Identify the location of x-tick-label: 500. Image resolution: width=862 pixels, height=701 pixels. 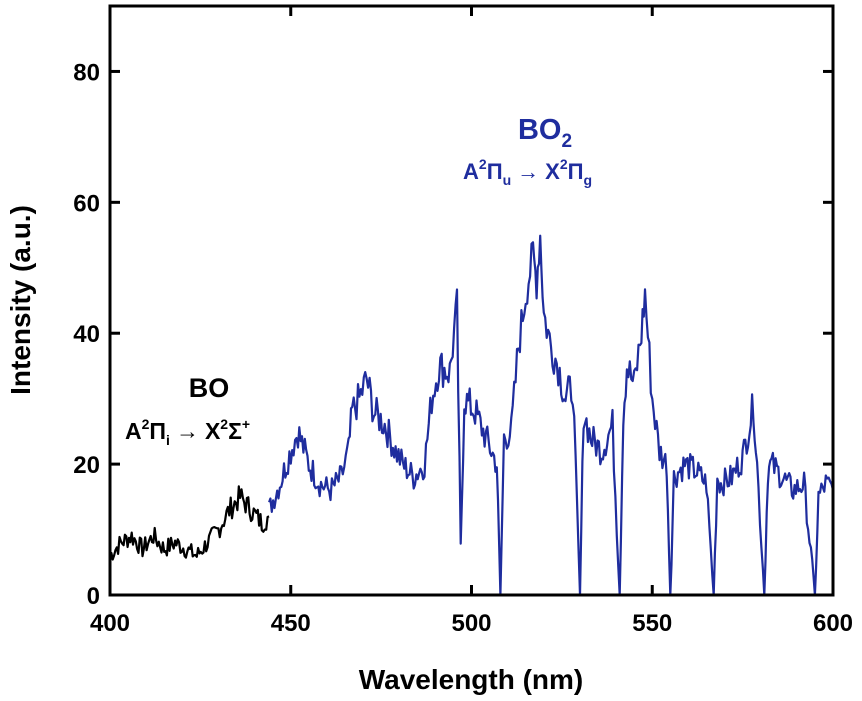
(471, 623).